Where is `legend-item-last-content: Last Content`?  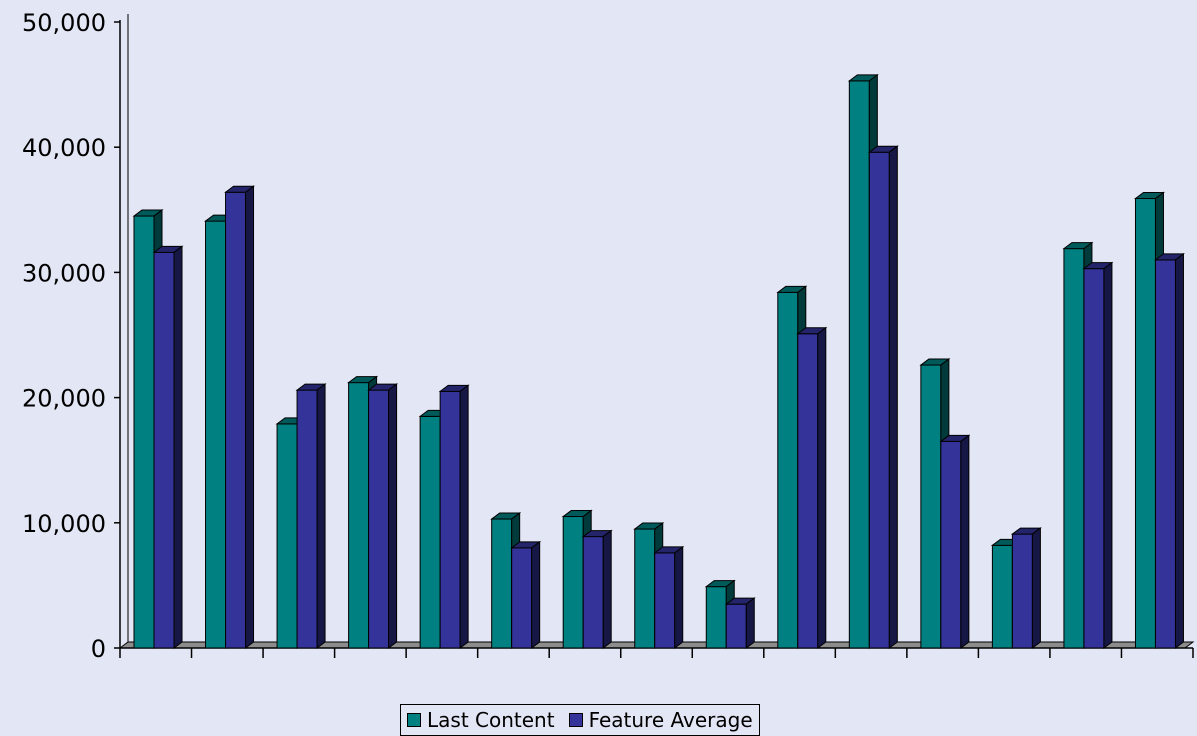 legend-item-last-content: Last Content is located at coordinates (481, 720).